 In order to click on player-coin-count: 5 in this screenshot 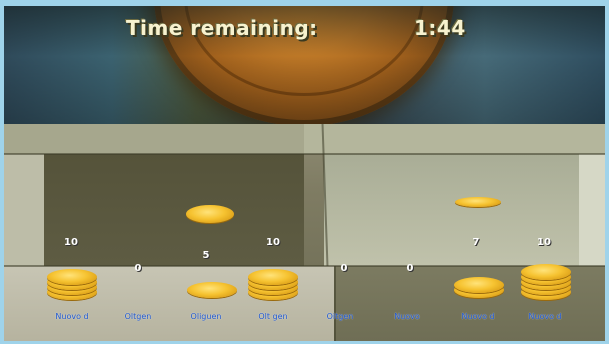, I will do `click(206, 255)`.